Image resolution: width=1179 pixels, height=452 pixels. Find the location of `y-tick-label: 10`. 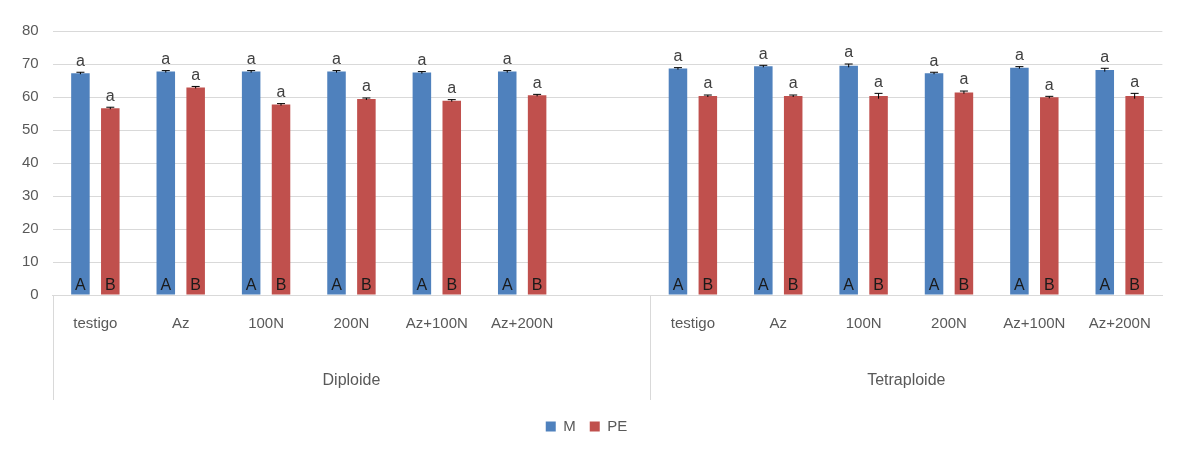

y-tick-label: 10 is located at coordinates (30, 261).